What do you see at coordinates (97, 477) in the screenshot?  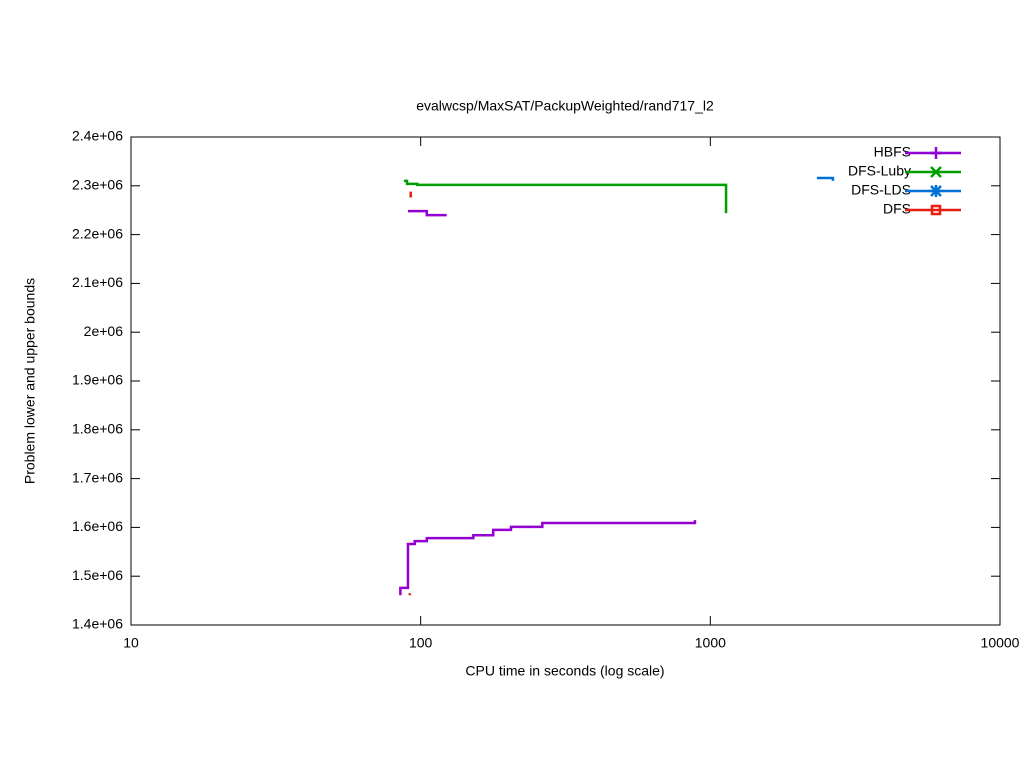 I see `y-tick-label: 1.7e+06` at bounding box center [97, 477].